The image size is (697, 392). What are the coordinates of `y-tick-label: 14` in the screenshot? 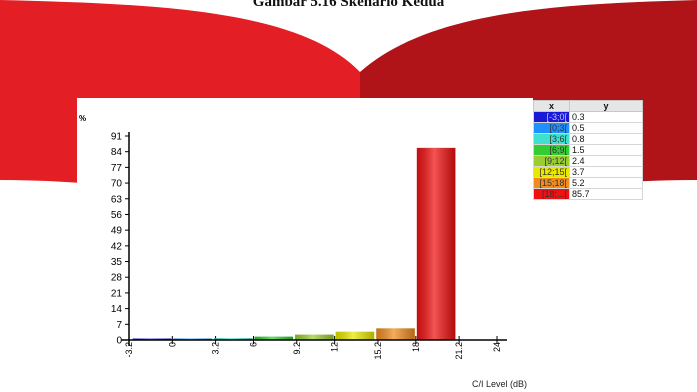 It's located at (117, 309).